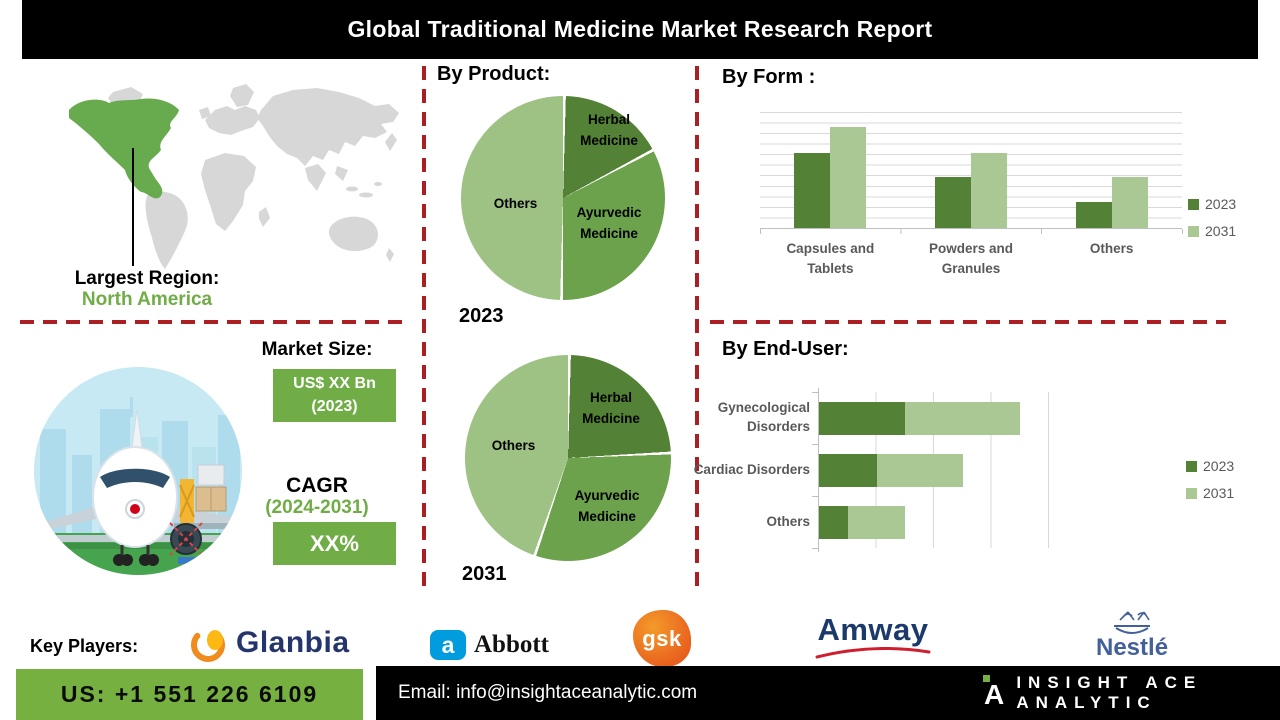 Image resolution: width=1280 pixels, height=720 pixels. What do you see at coordinates (607, 506) in the screenshot?
I see `pie-2031-label-ayurvedic: Ayurvedic Medicine` at bounding box center [607, 506].